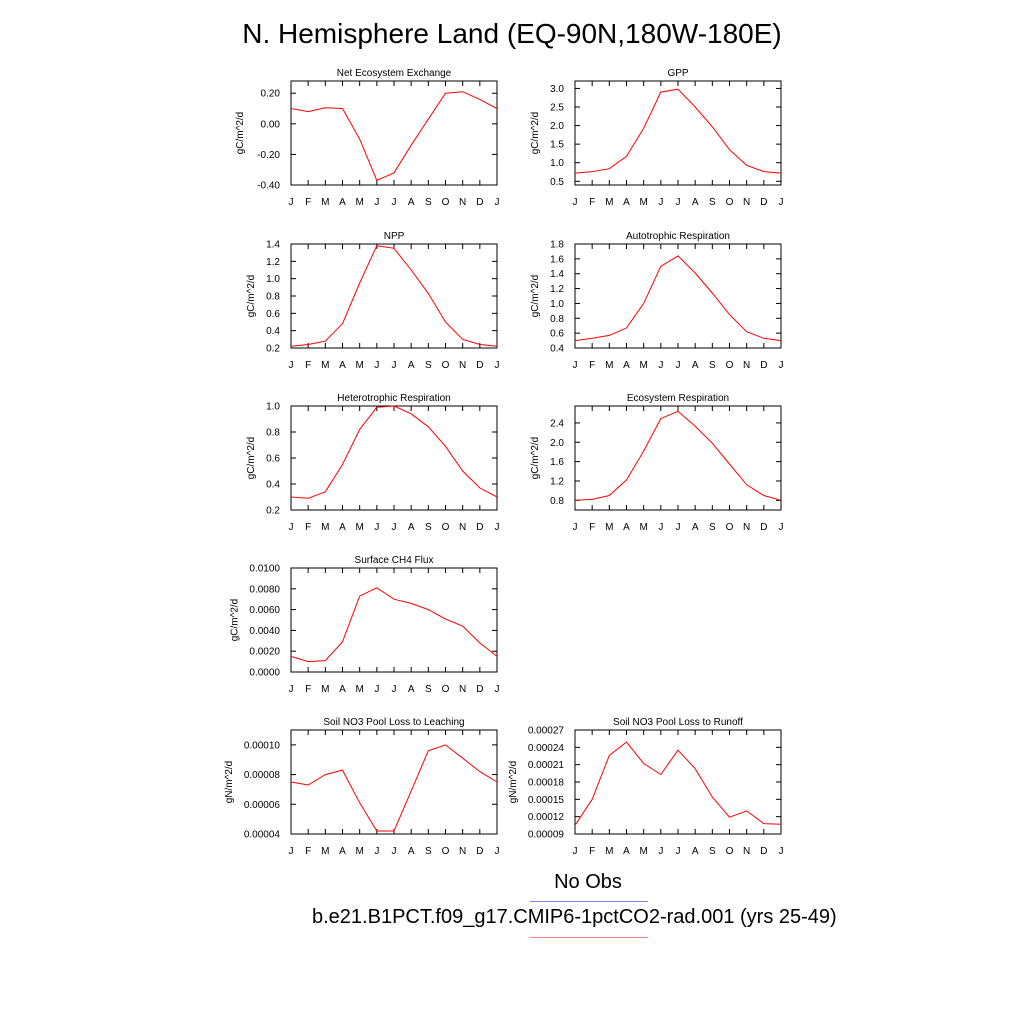 This screenshot has width=1024, height=1024. What do you see at coordinates (268, 155) in the screenshot?
I see `y-tick-label: -0.20` at bounding box center [268, 155].